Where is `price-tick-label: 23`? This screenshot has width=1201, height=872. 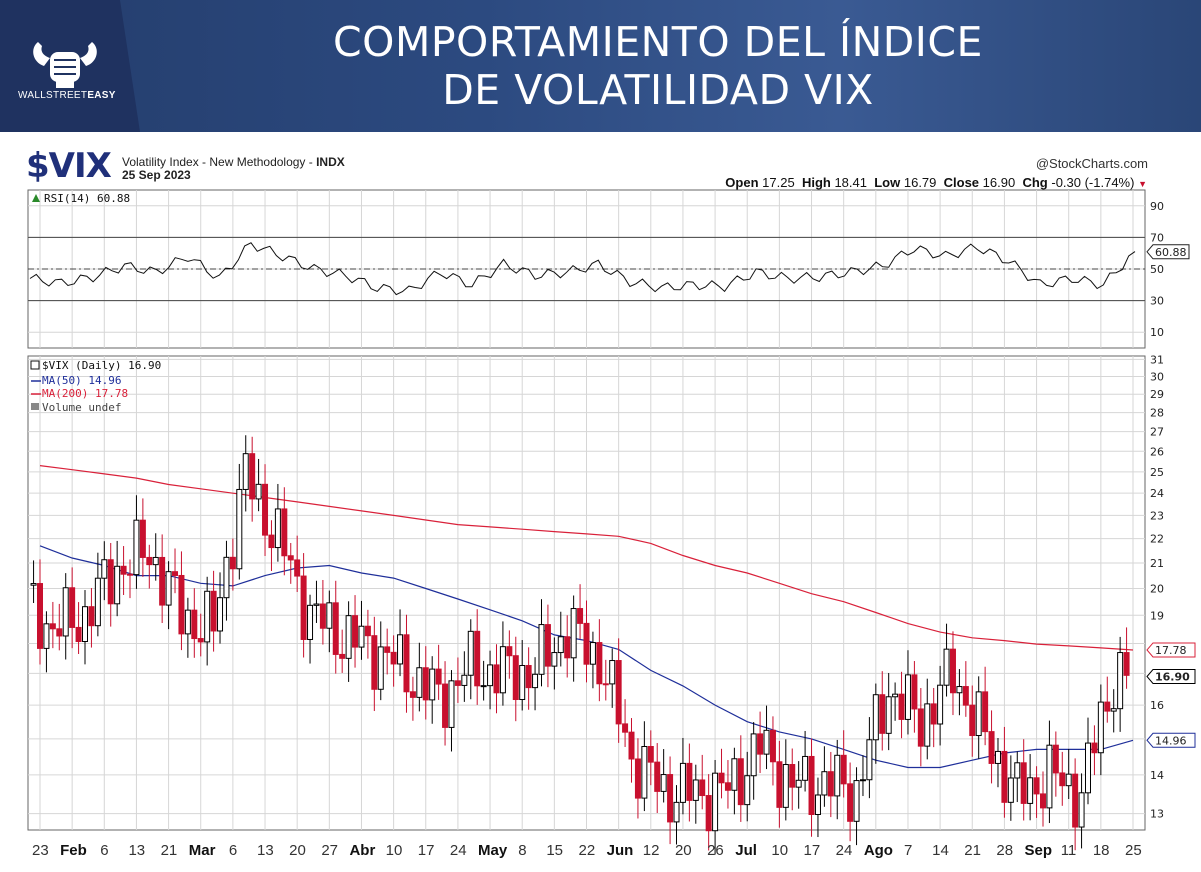 price-tick-label: 23 is located at coordinates (1157, 515).